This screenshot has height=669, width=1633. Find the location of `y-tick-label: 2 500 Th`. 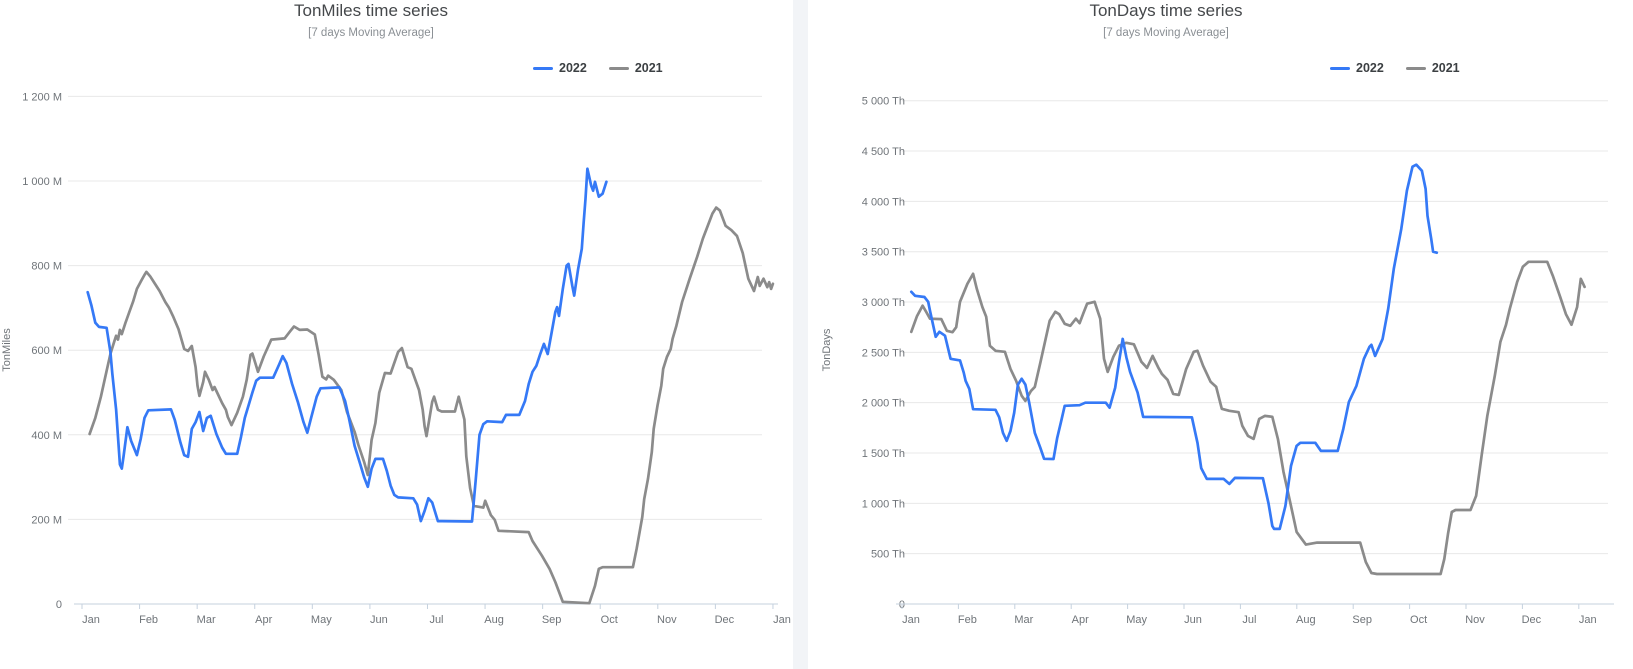

y-tick-label: 2 500 Th is located at coordinates (883, 353).